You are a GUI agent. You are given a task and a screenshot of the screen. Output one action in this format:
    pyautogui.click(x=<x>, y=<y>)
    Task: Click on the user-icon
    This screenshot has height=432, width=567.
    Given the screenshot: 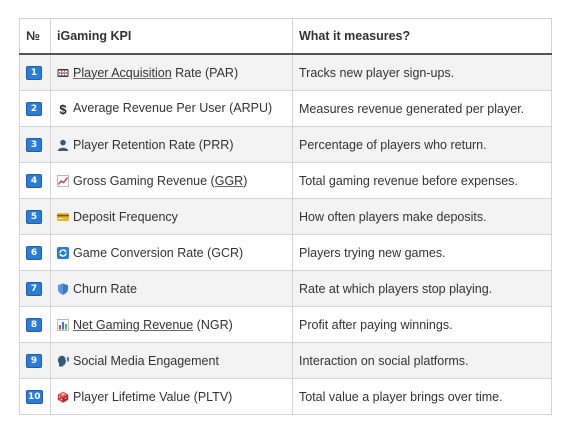 What is the action you would take?
    pyautogui.click(x=63, y=145)
    